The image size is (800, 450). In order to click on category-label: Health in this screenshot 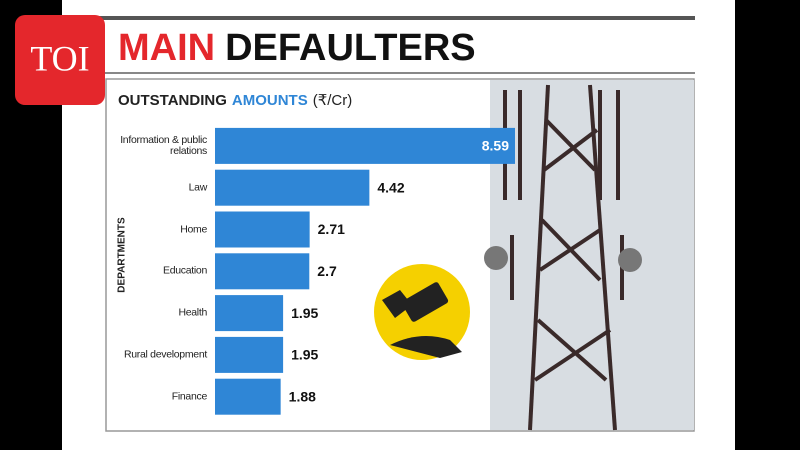, I will do `click(192, 312)`.